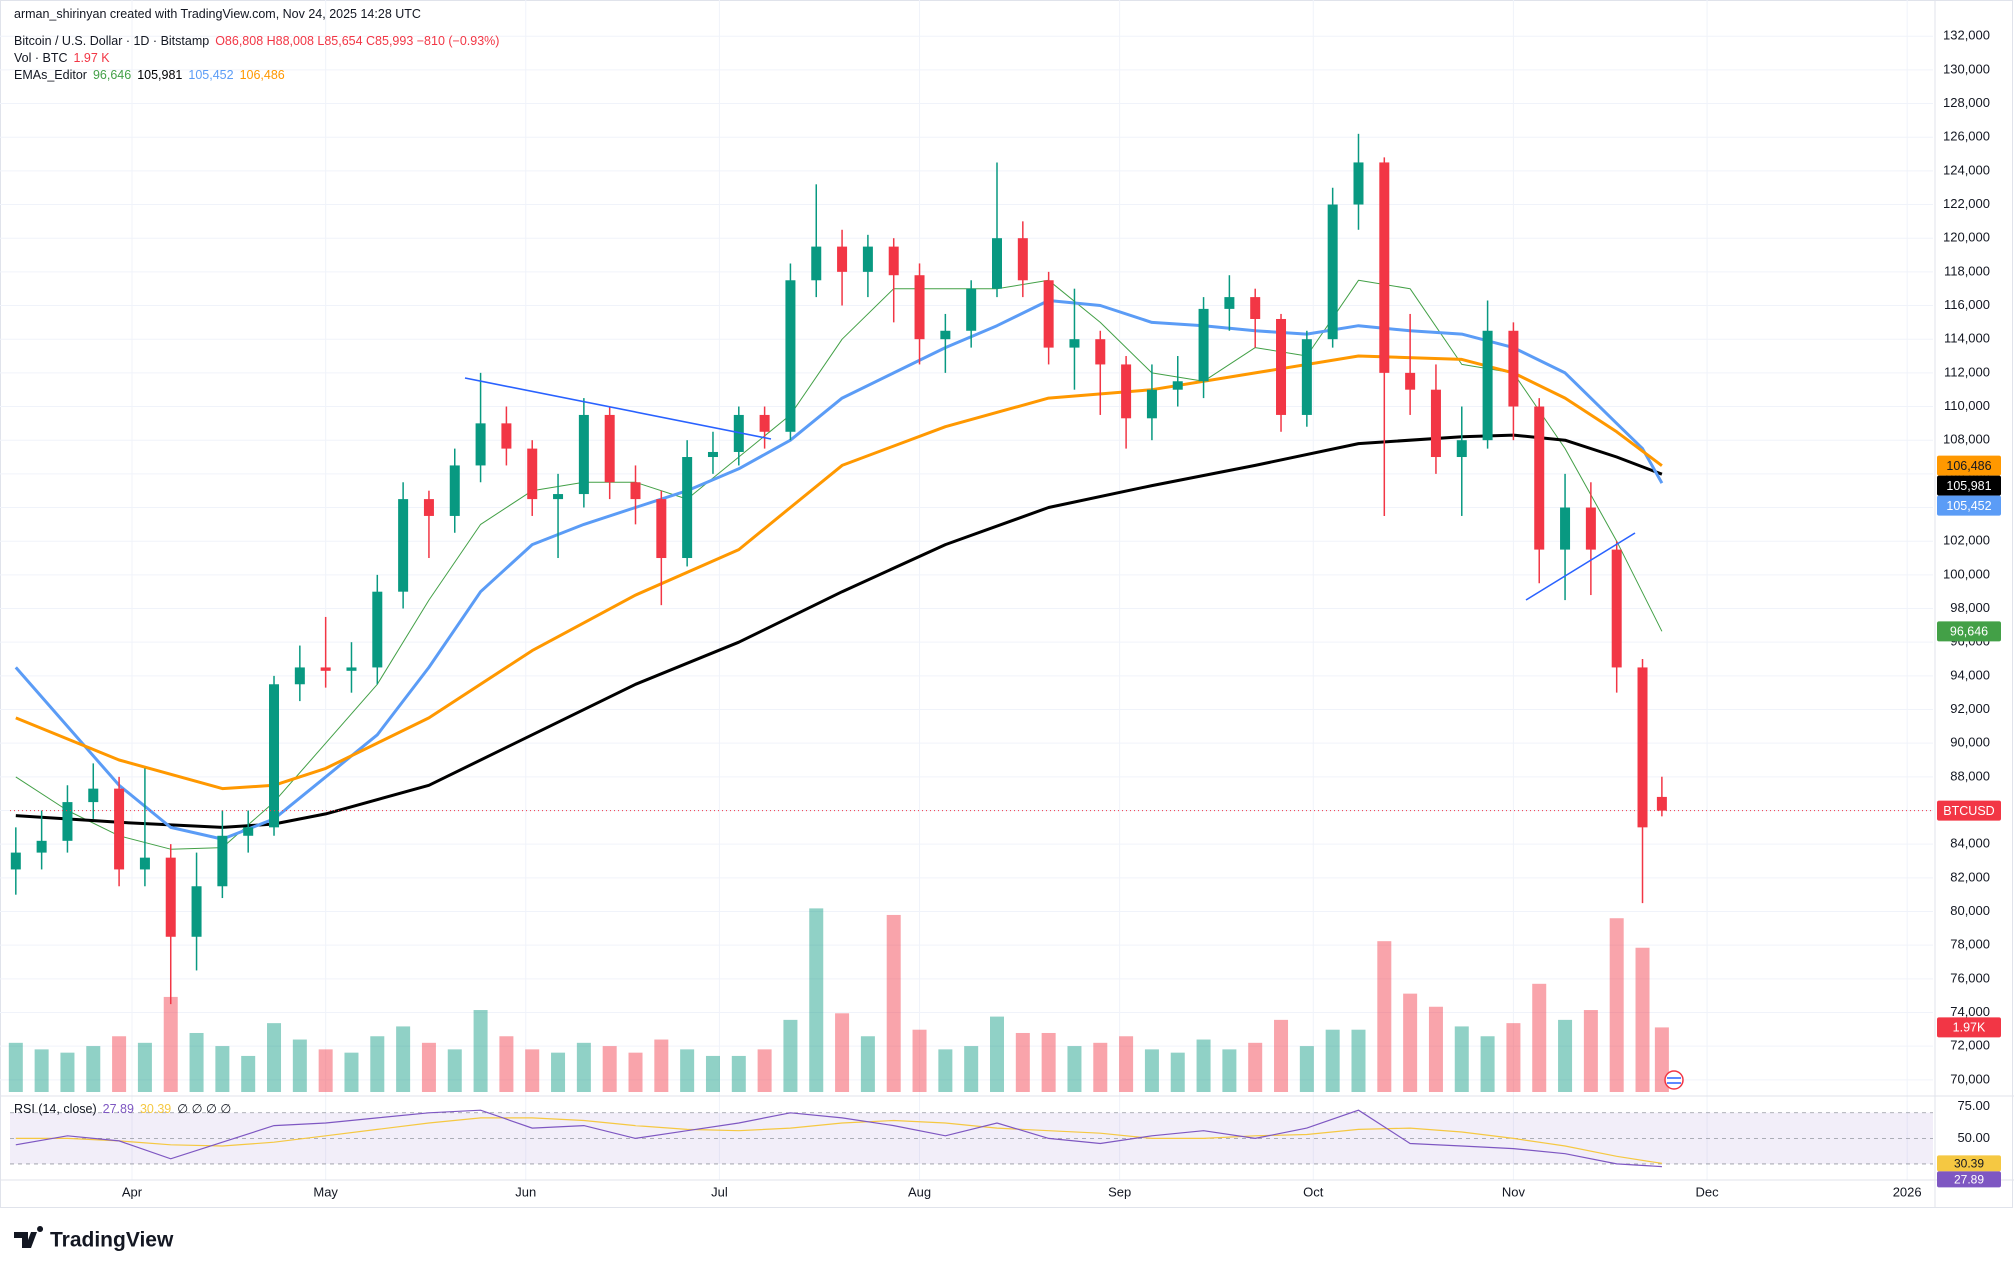 The height and width of the screenshot is (1269, 2014). I want to click on volume-title: Vol · BTC, so click(41, 58).